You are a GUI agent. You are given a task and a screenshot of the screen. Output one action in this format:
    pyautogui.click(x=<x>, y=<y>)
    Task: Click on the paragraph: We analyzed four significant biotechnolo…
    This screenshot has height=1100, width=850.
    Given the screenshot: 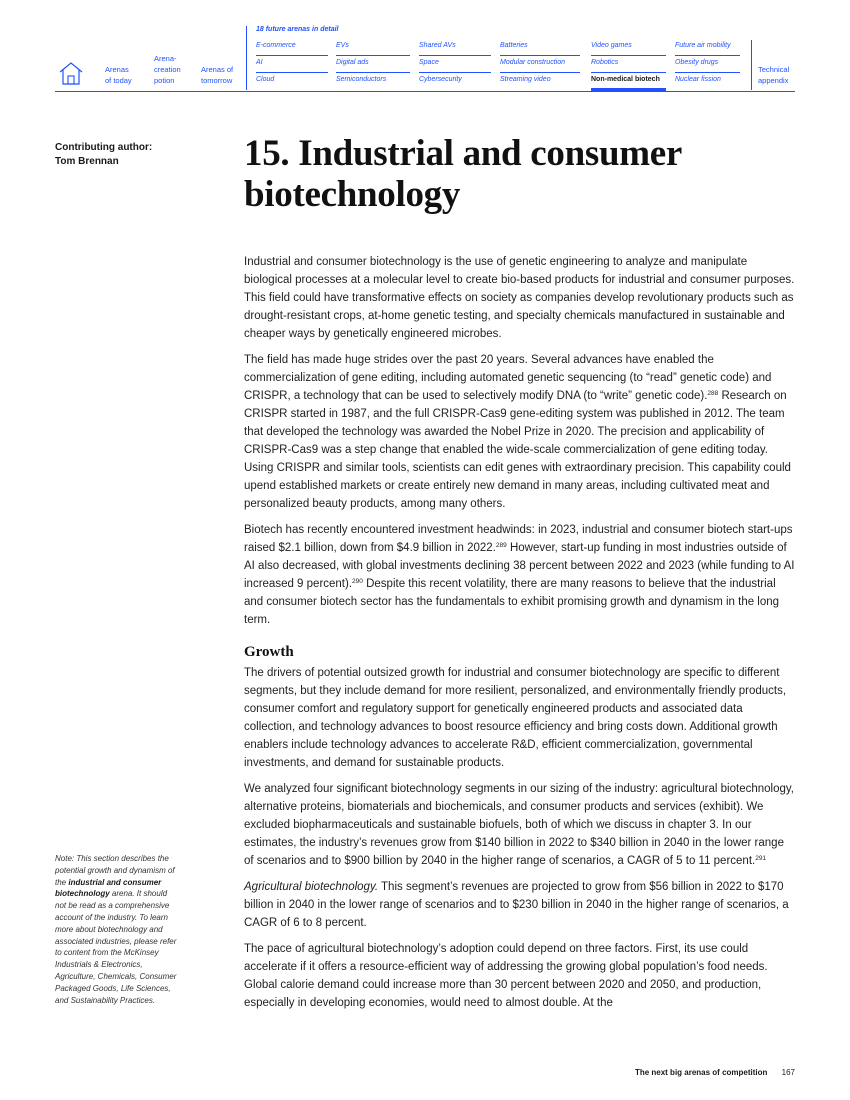 What is the action you would take?
    pyautogui.click(x=520, y=825)
    